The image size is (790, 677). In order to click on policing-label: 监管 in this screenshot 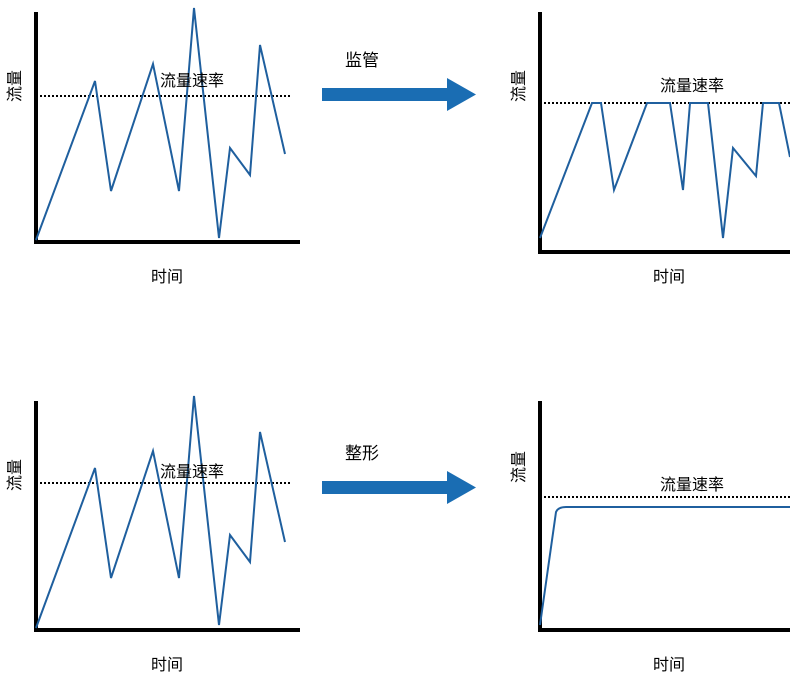, I will do `click(362, 61)`.